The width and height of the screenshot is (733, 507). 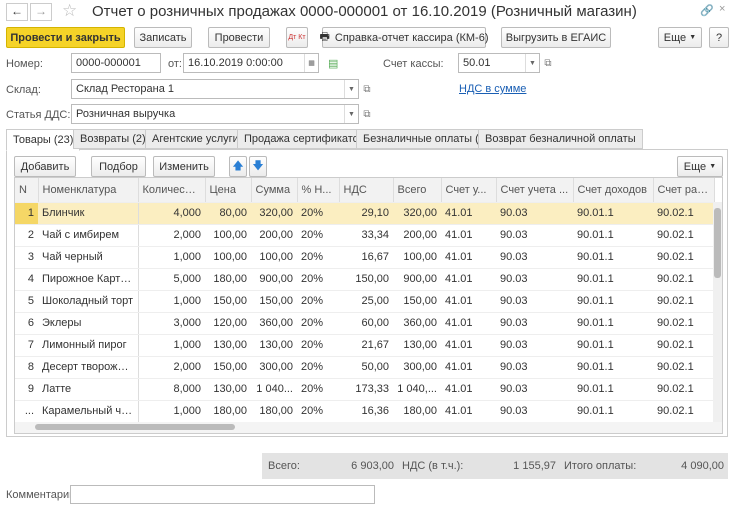 What do you see at coordinates (613, 190) in the screenshot?
I see `column-header: Счет доходов` at bounding box center [613, 190].